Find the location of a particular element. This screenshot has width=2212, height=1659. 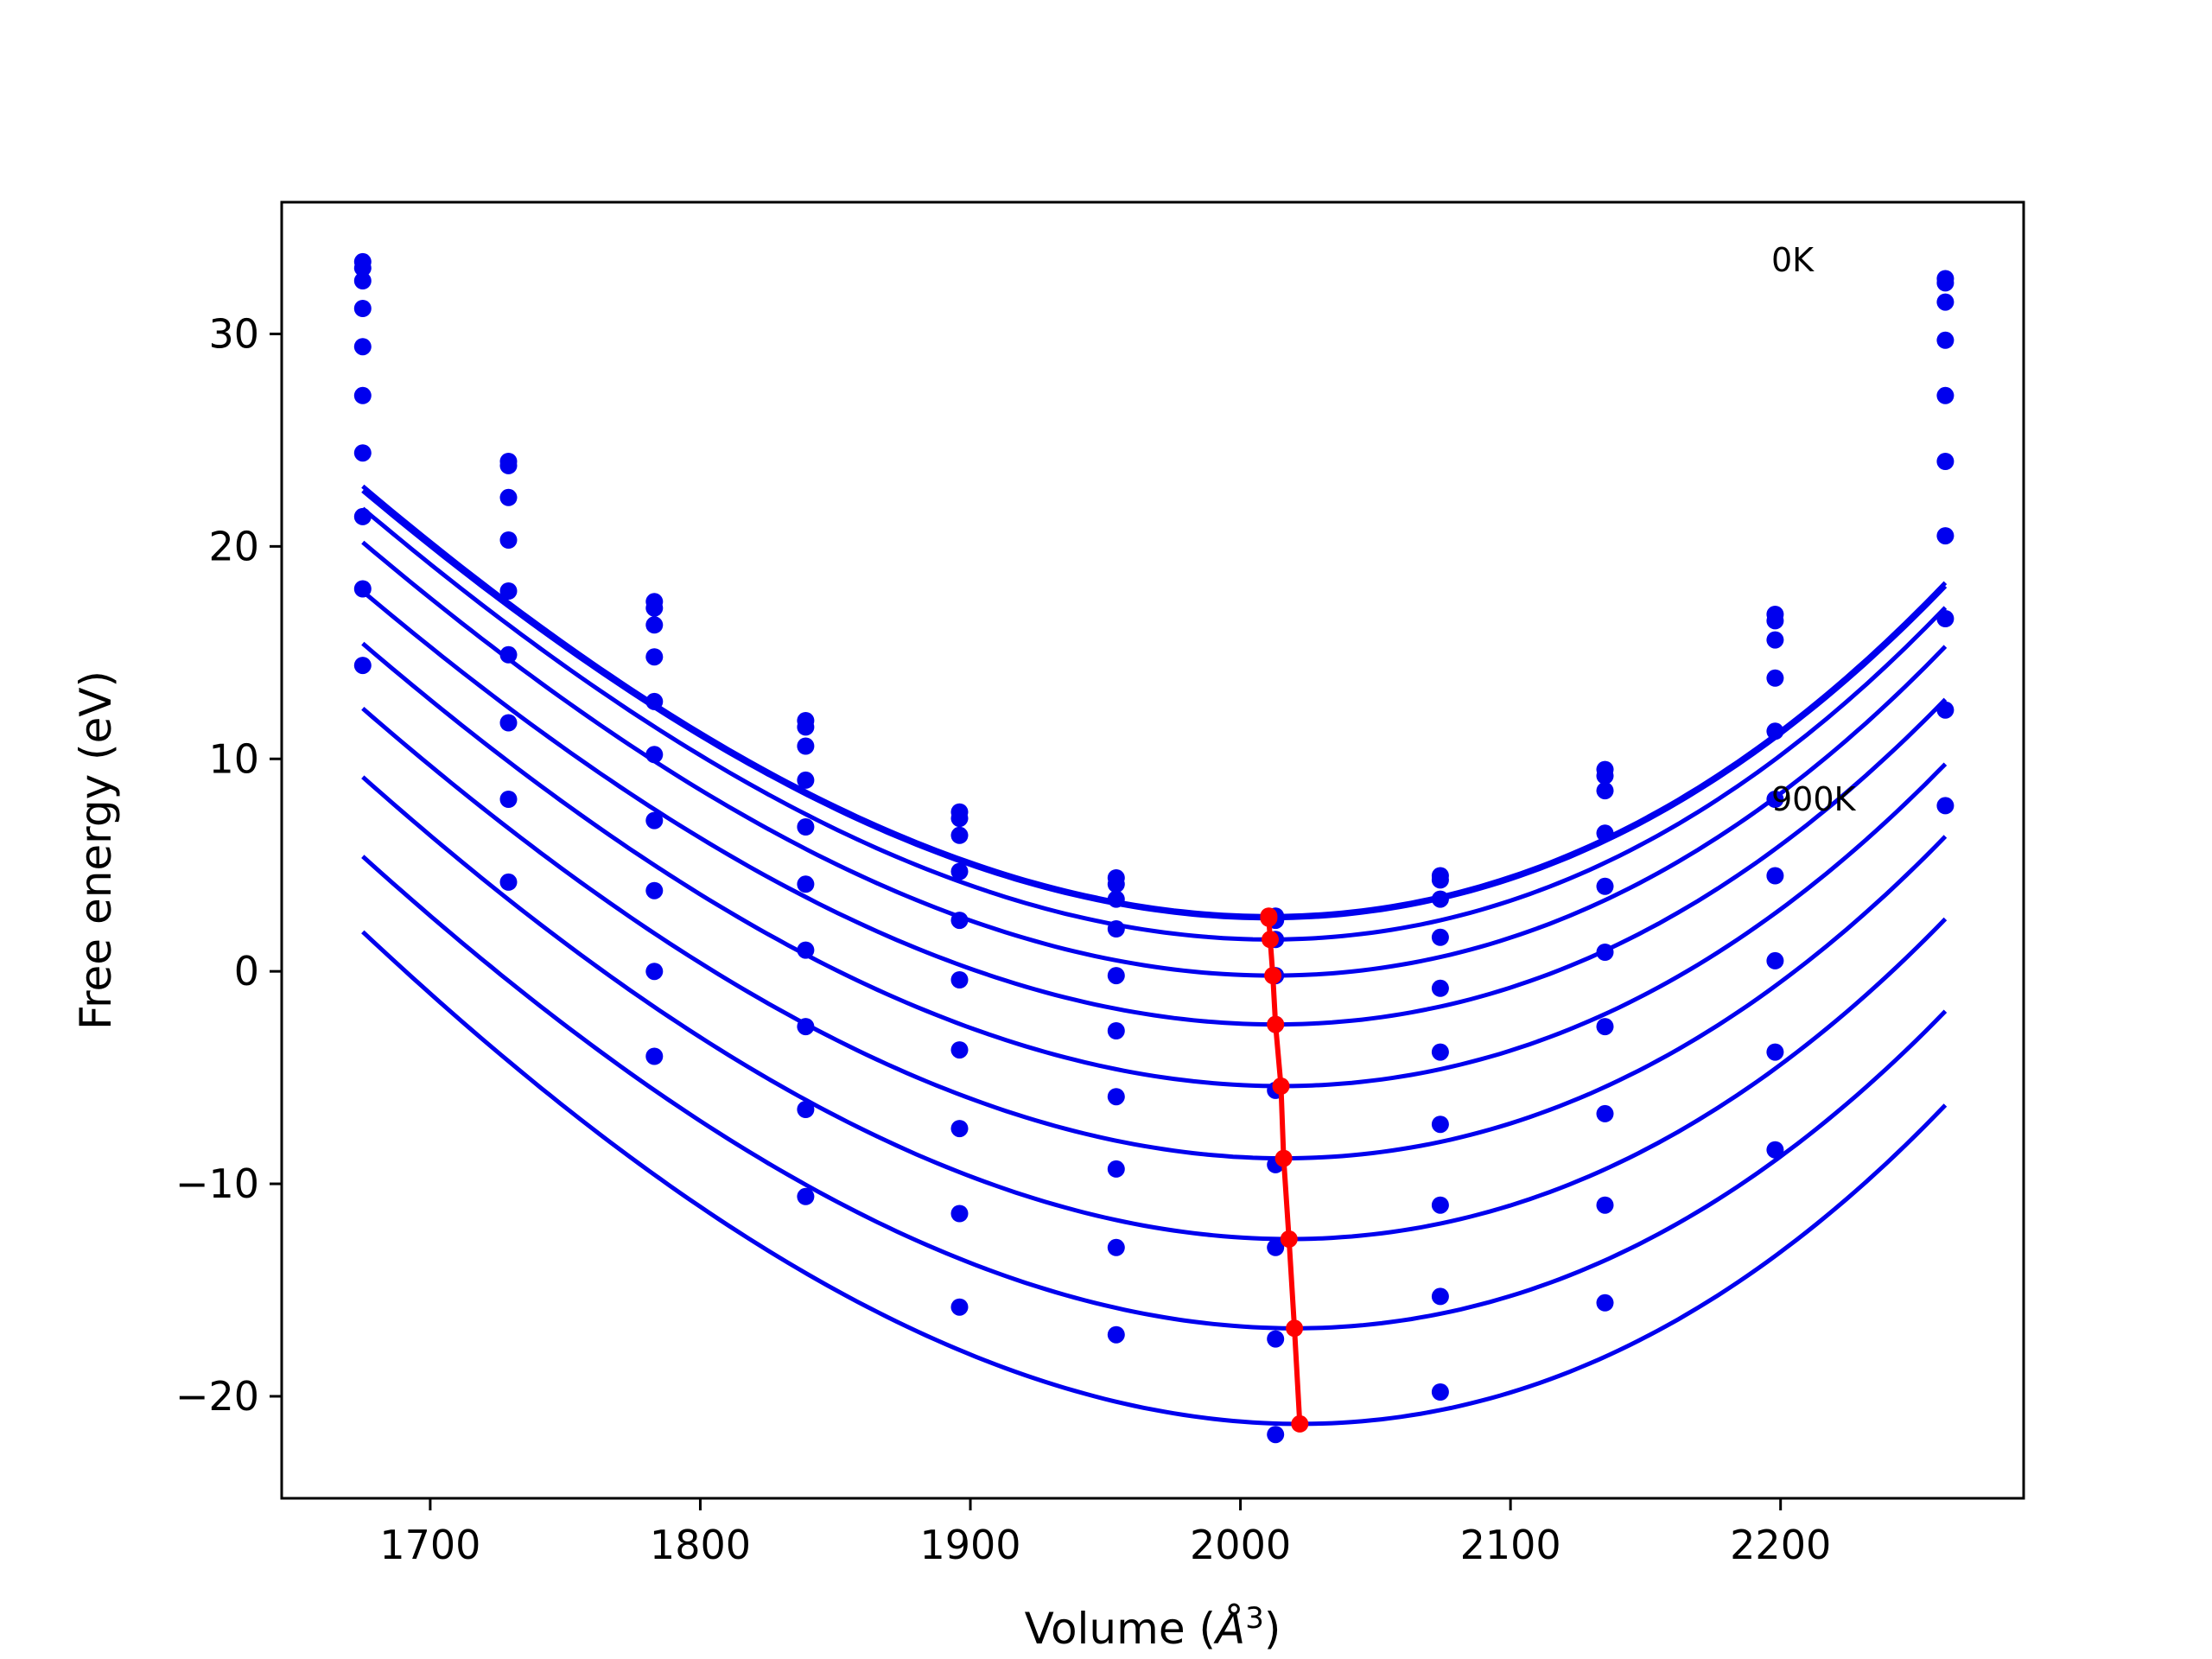

annotation-900k: 900K is located at coordinates (1814, 799).